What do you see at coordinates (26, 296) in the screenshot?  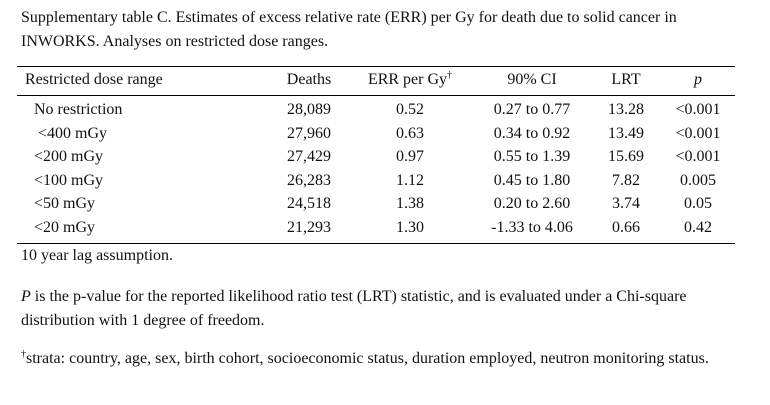 I see `p-symbol: P` at bounding box center [26, 296].